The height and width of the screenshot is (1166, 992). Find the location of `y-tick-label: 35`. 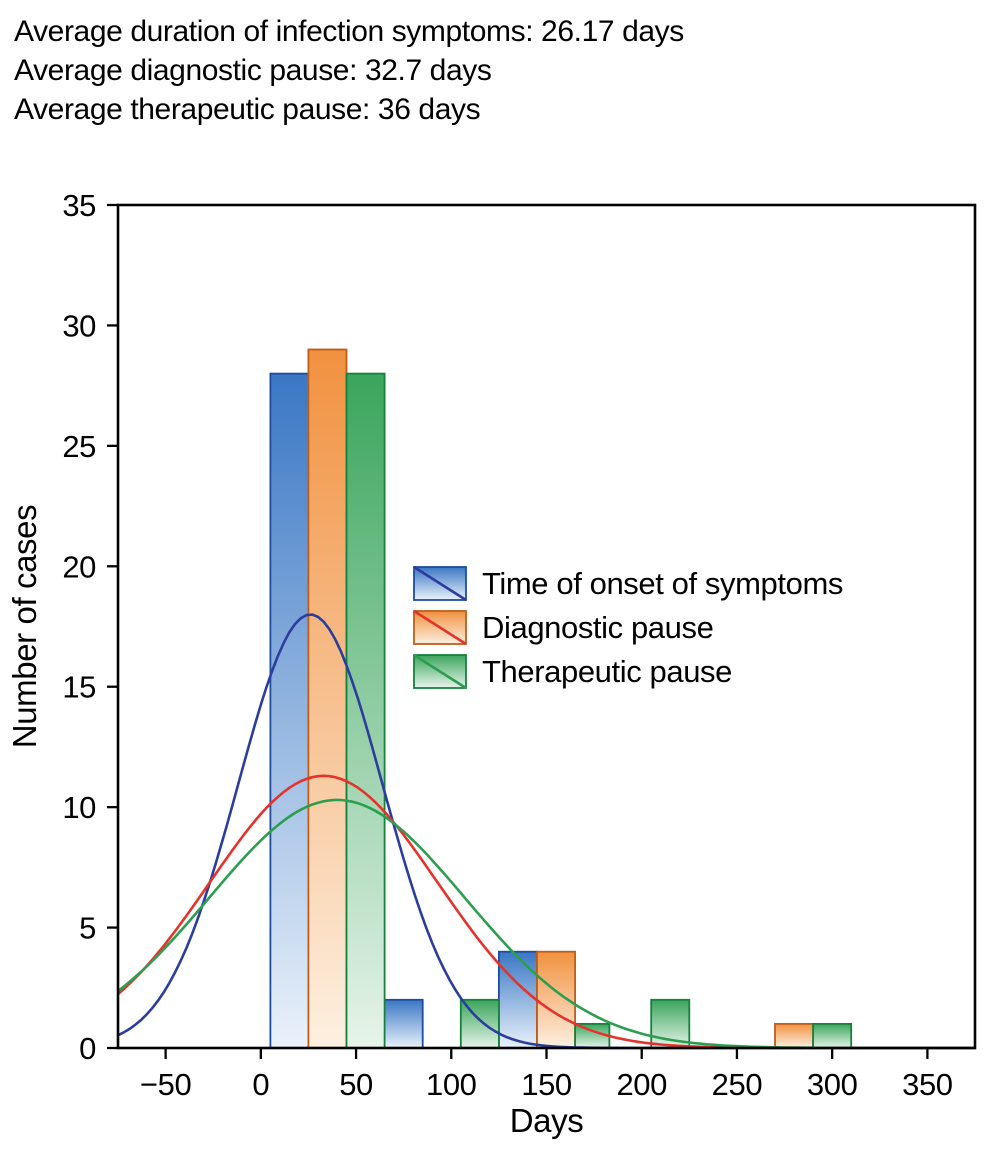

y-tick-label: 35 is located at coordinates (79, 205).